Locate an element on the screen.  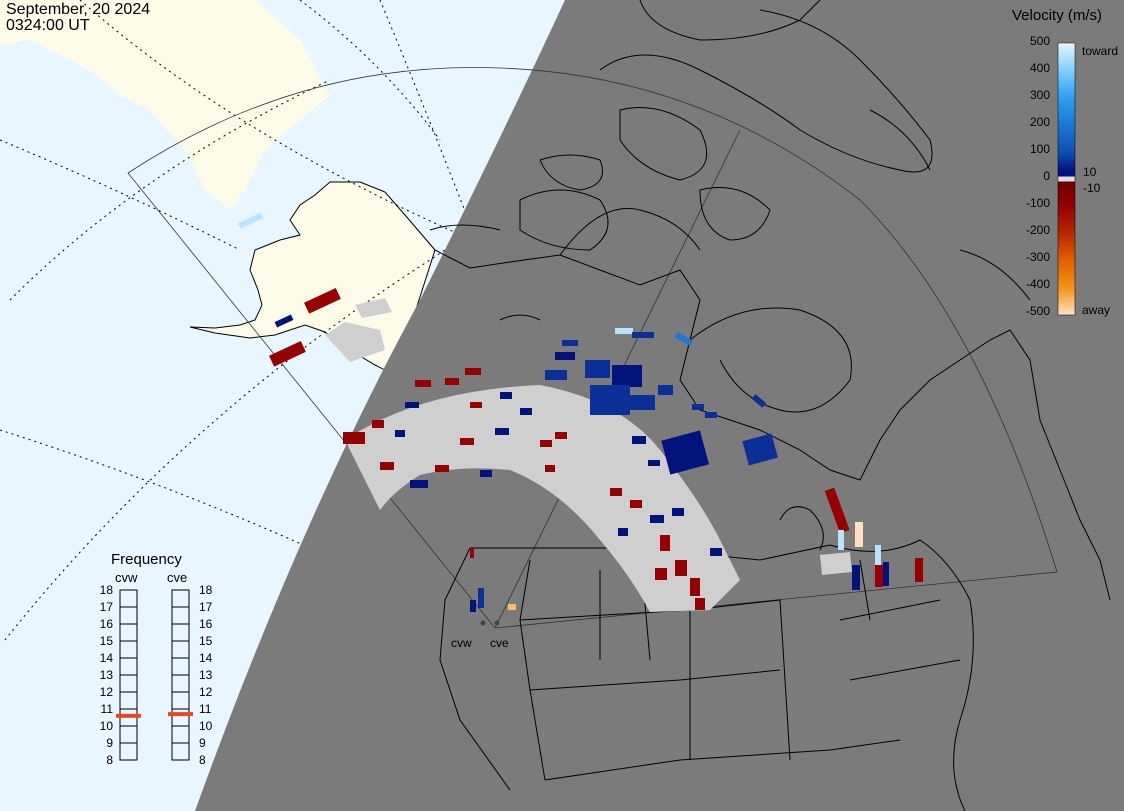
timestamp-header: September, 20 2024 0324:00 UT is located at coordinates (78, 18).